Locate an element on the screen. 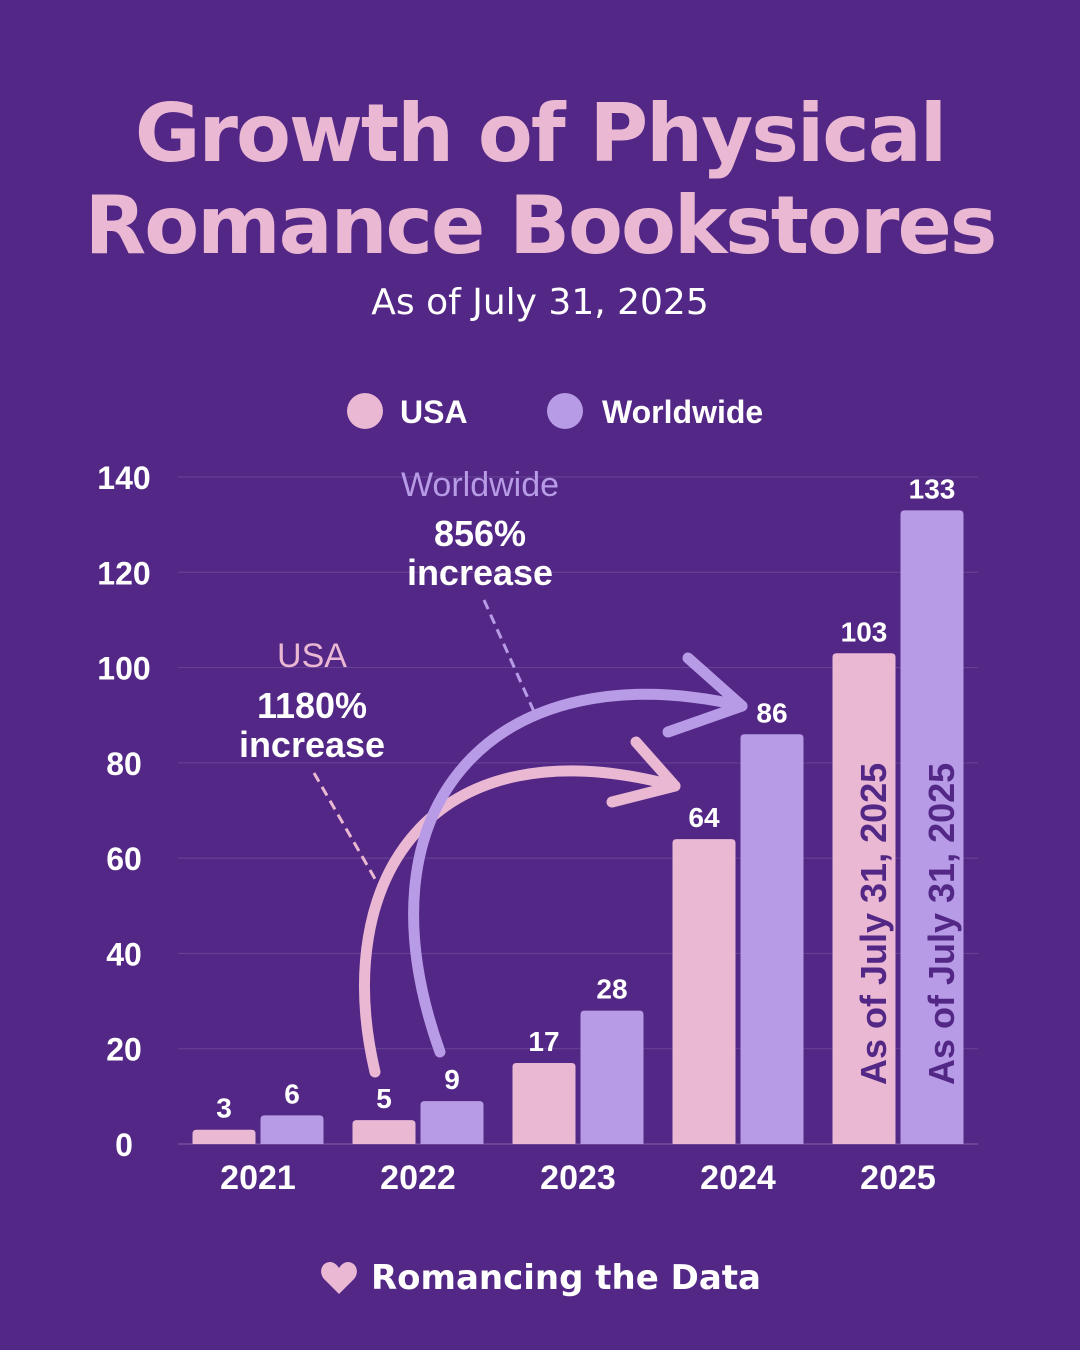 This screenshot has height=1350, width=1080. y-tick-label: 0 is located at coordinates (124, 1145).